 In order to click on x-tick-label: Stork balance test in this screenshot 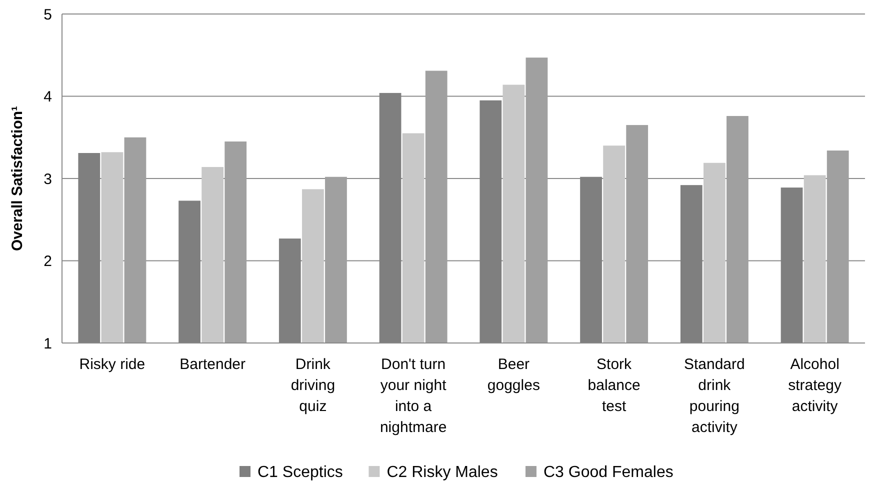, I will do `click(614, 385)`.